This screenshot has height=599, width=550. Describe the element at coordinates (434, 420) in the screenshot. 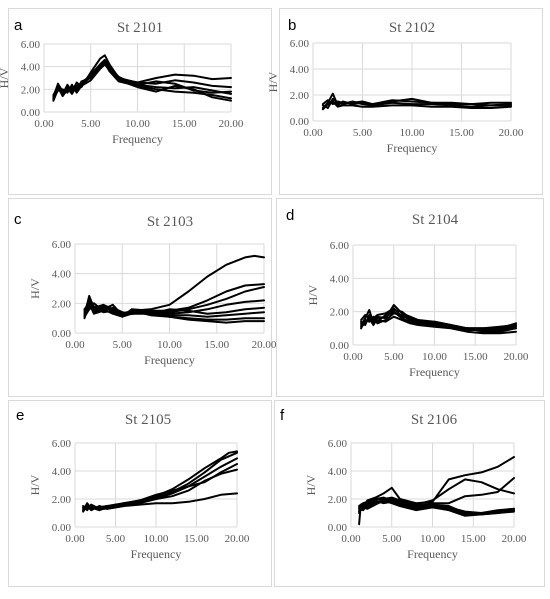

I see `chart-title: St 2106` at that location.